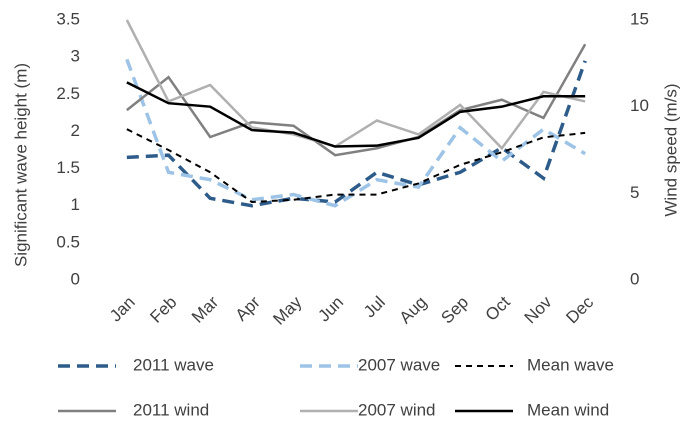  What do you see at coordinates (248, 308) in the screenshot?
I see `x-tick-label: Apr` at bounding box center [248, 308].